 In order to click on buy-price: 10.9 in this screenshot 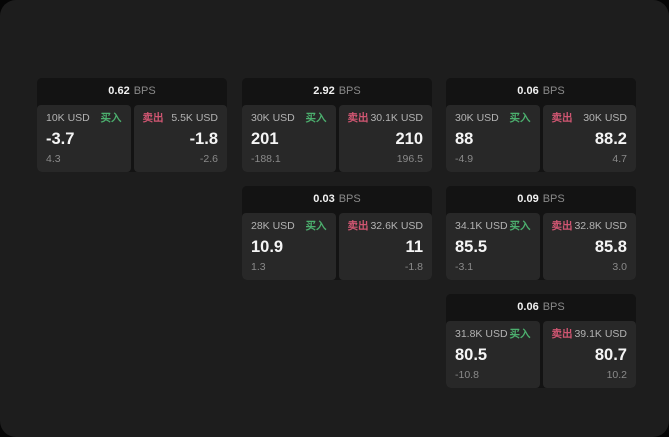, I will do `click(267, 247)`.